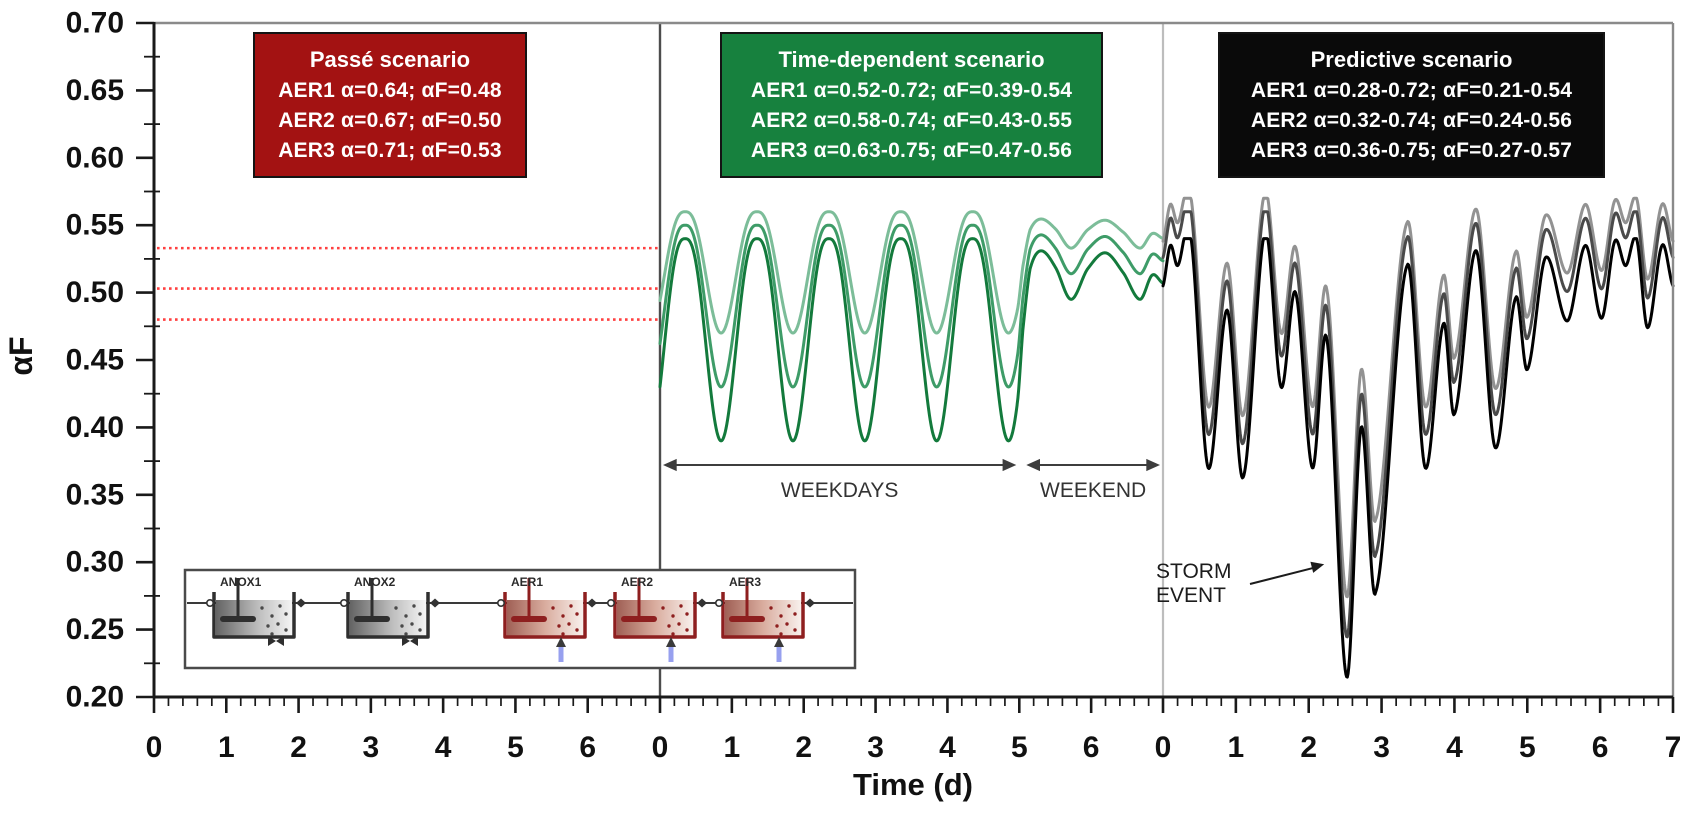 The height and width of the screenshot is (813, 1698). Describe the element at coordinates (875, 747) in the screenshot. I see `x-tick-label: 3` at that location.